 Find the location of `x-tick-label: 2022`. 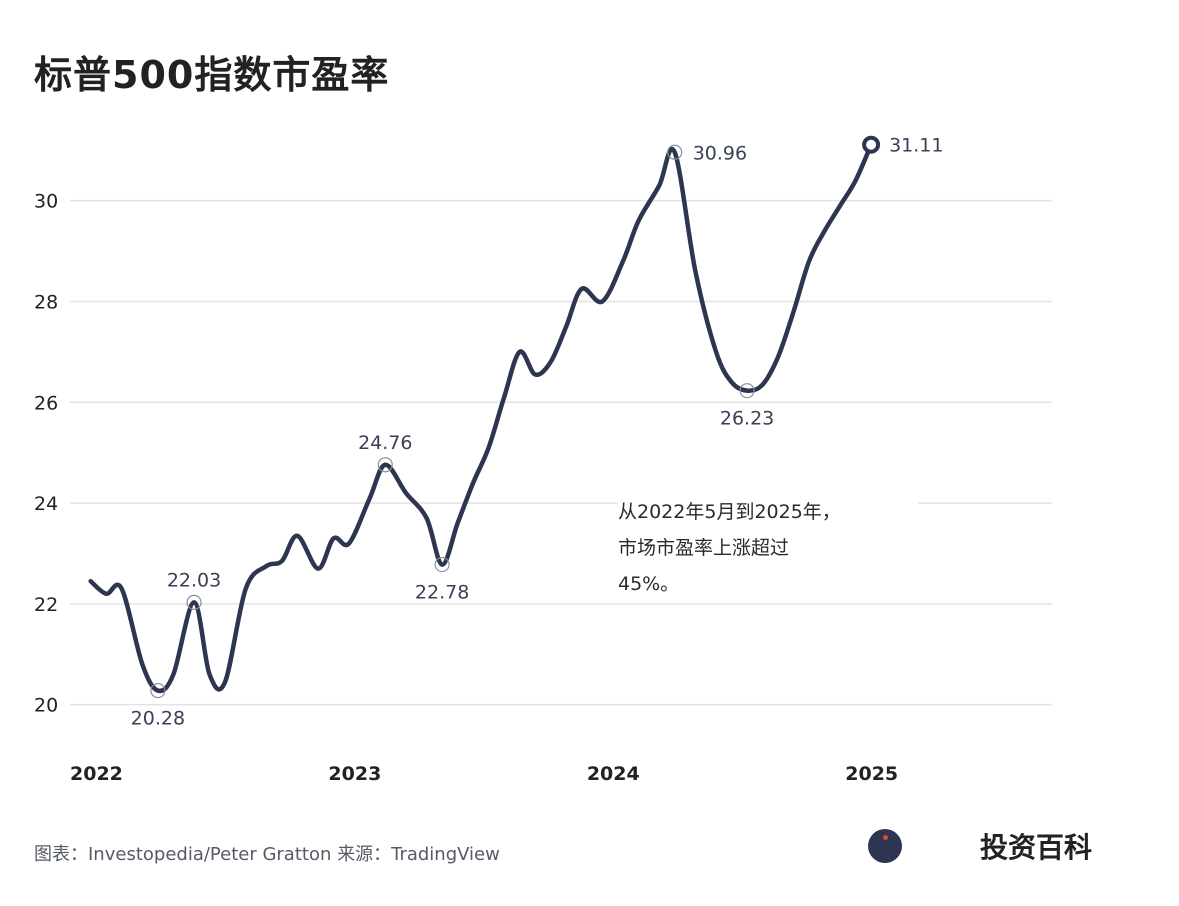

x-tick-label: 2022 is located at coordinates (96, 774).